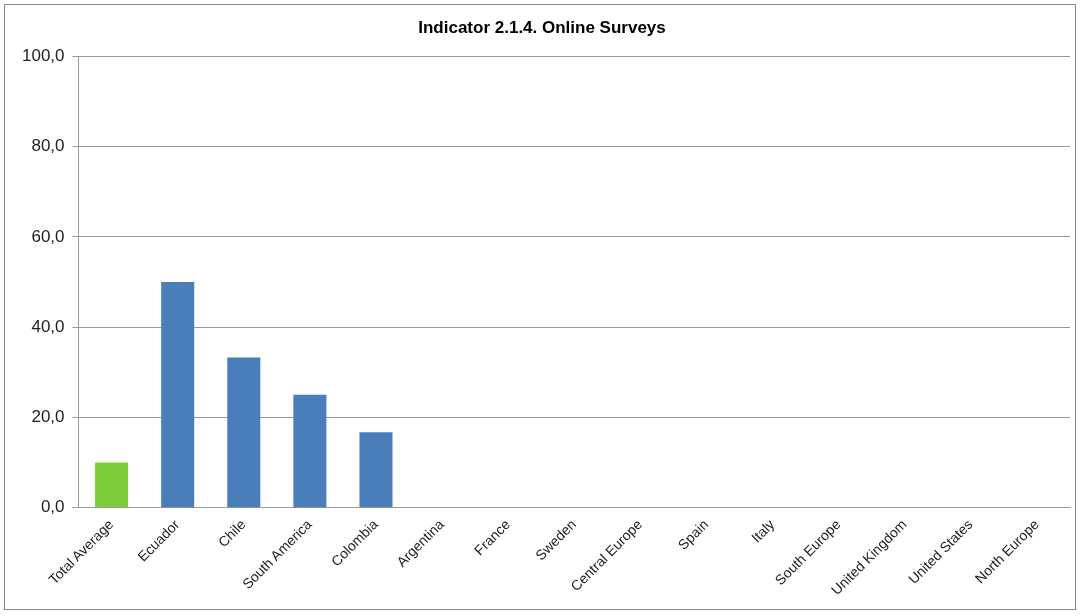 Image resolution: width=1082 pixels, height=616 pixels. What do you see at coordinates (52, 507) in the screenshot?
I see `y-tick-label: 0,0` at bounding box center [52, 507].